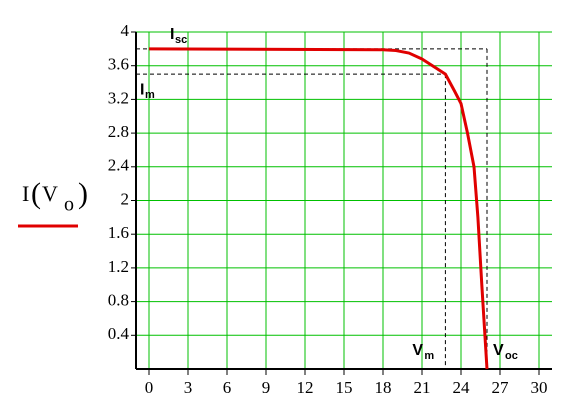  Describe the element at coordinates (36, 193) in the screenshot. I see `y-label-paren: (` at that location.